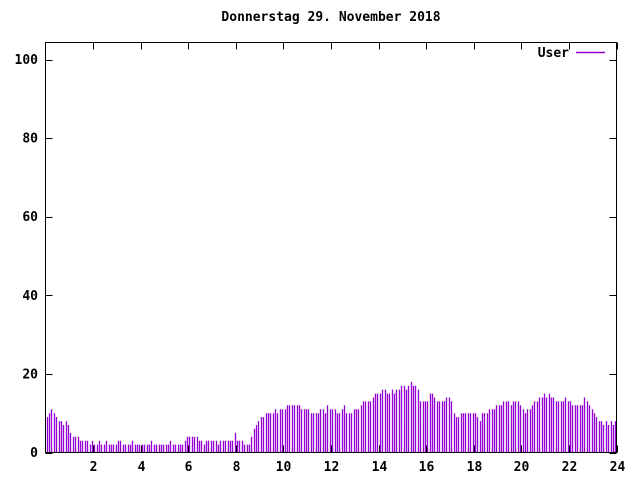  Describe the element at coordinates (142, 467) in the screenshot. I see `x-axis-tick-label: 4` at that location.